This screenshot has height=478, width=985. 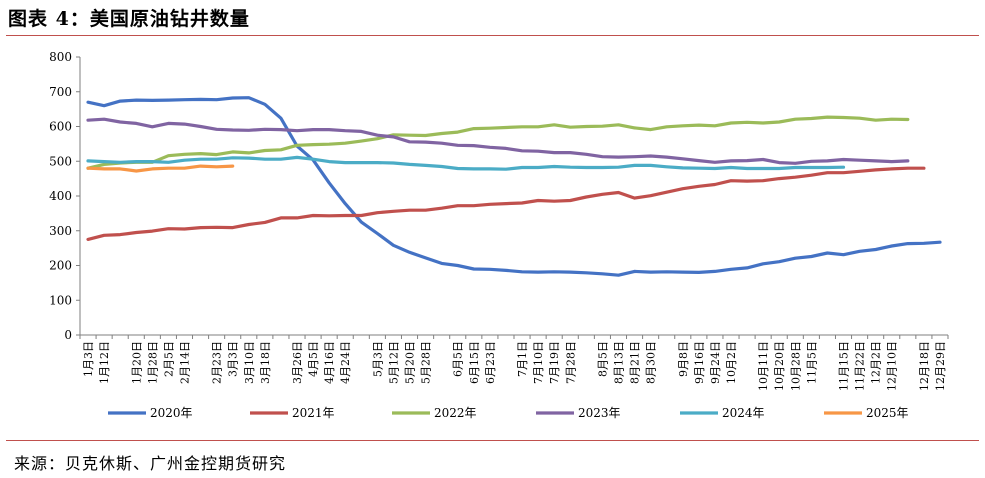 I want to click on x-tick-label: 6月23日, so click(x=490, y=362).